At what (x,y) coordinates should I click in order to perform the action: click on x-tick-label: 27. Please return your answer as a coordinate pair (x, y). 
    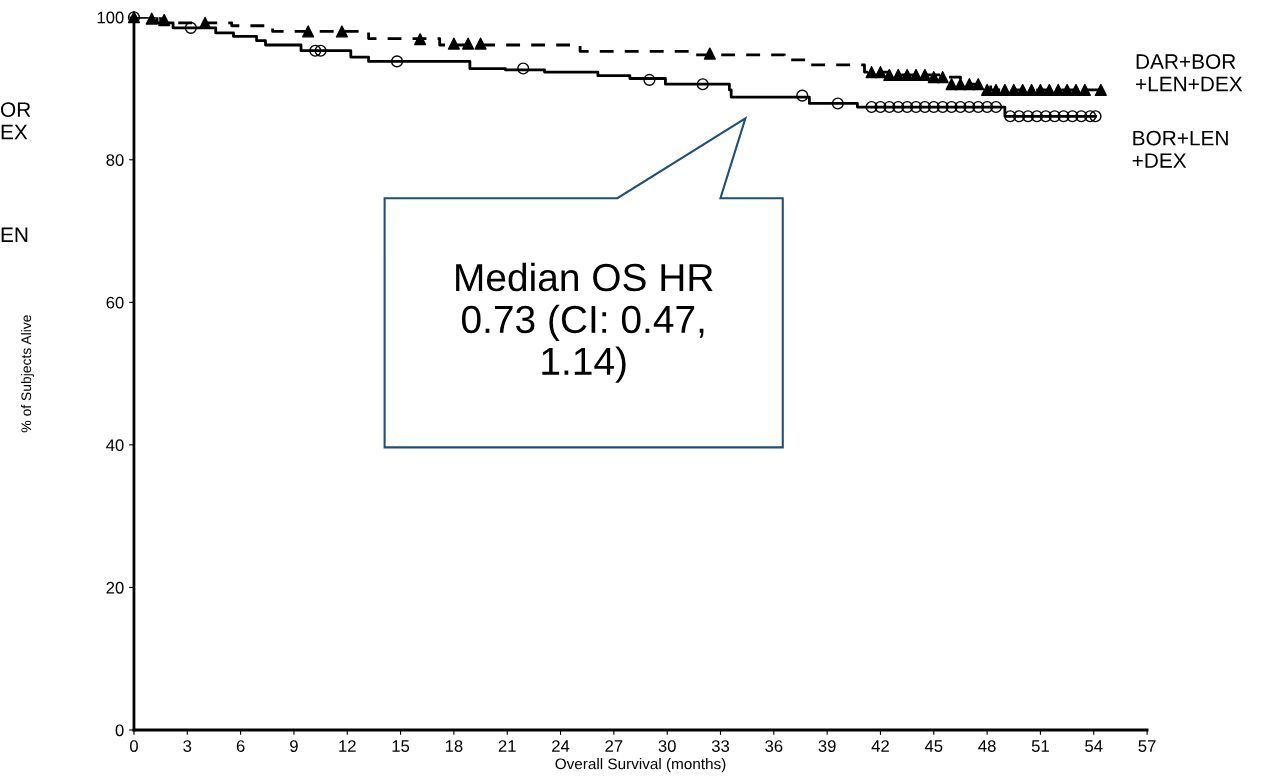
    Looking at the image, I should click on (614, 746).